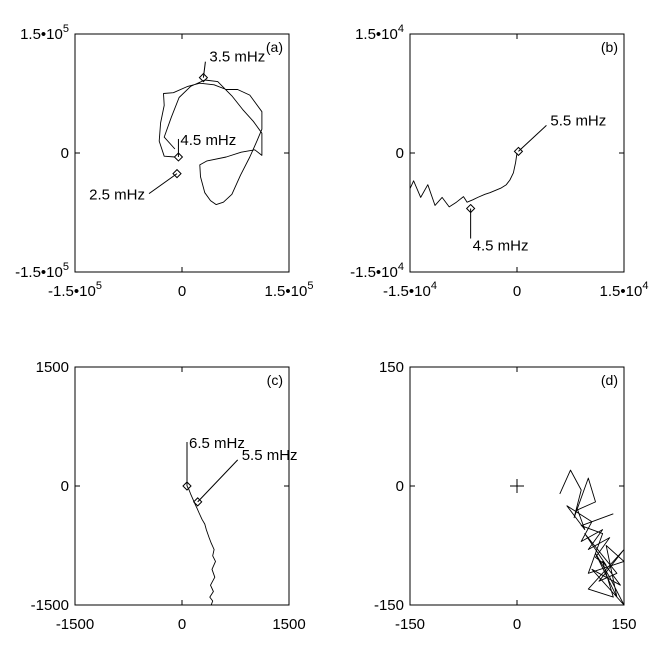 The width and height of the screenshot is (664, 645). What do you see at coordinates (377, 271) in the screenshot?
I see `y-tick-label: -1.5•104` at bounding box center [377, 271].